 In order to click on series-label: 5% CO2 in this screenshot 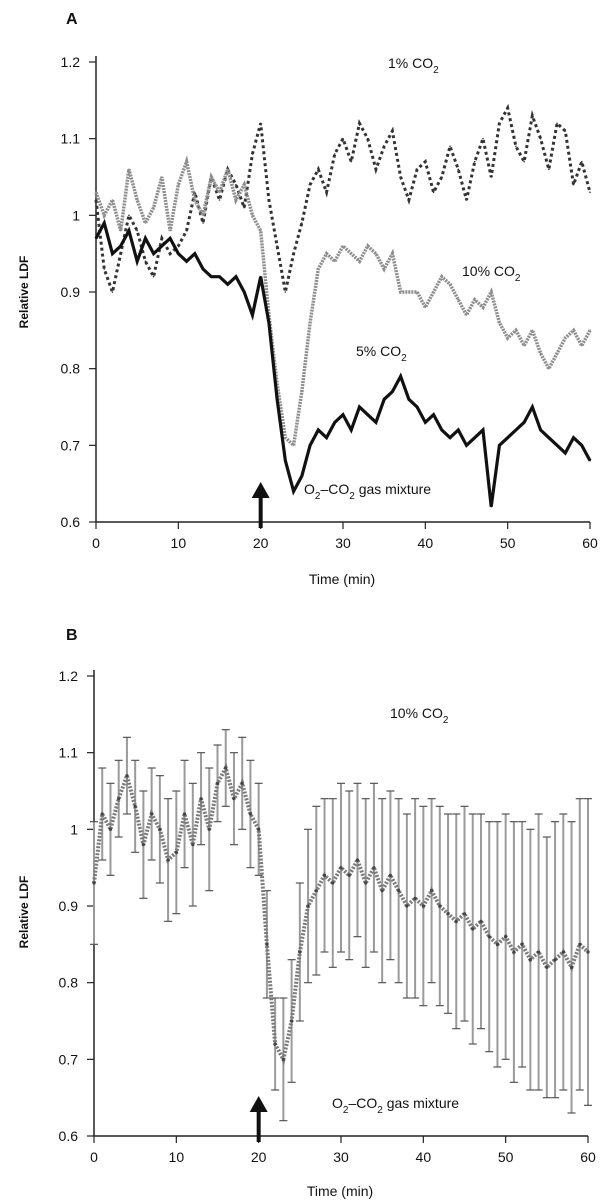, I will do `click(381, 353)`.